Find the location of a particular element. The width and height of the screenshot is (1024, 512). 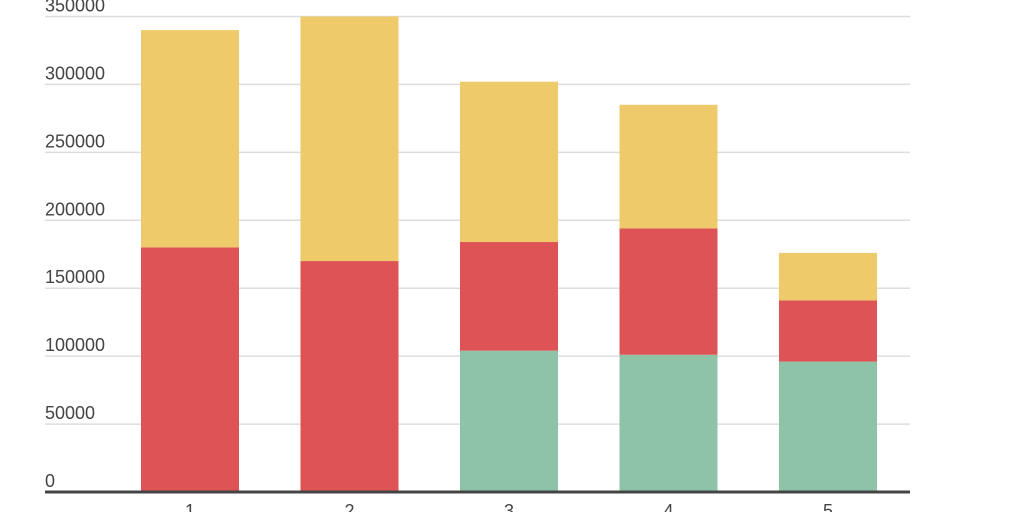

y-tick-label: 250000 is located at coordinates (75, 141).